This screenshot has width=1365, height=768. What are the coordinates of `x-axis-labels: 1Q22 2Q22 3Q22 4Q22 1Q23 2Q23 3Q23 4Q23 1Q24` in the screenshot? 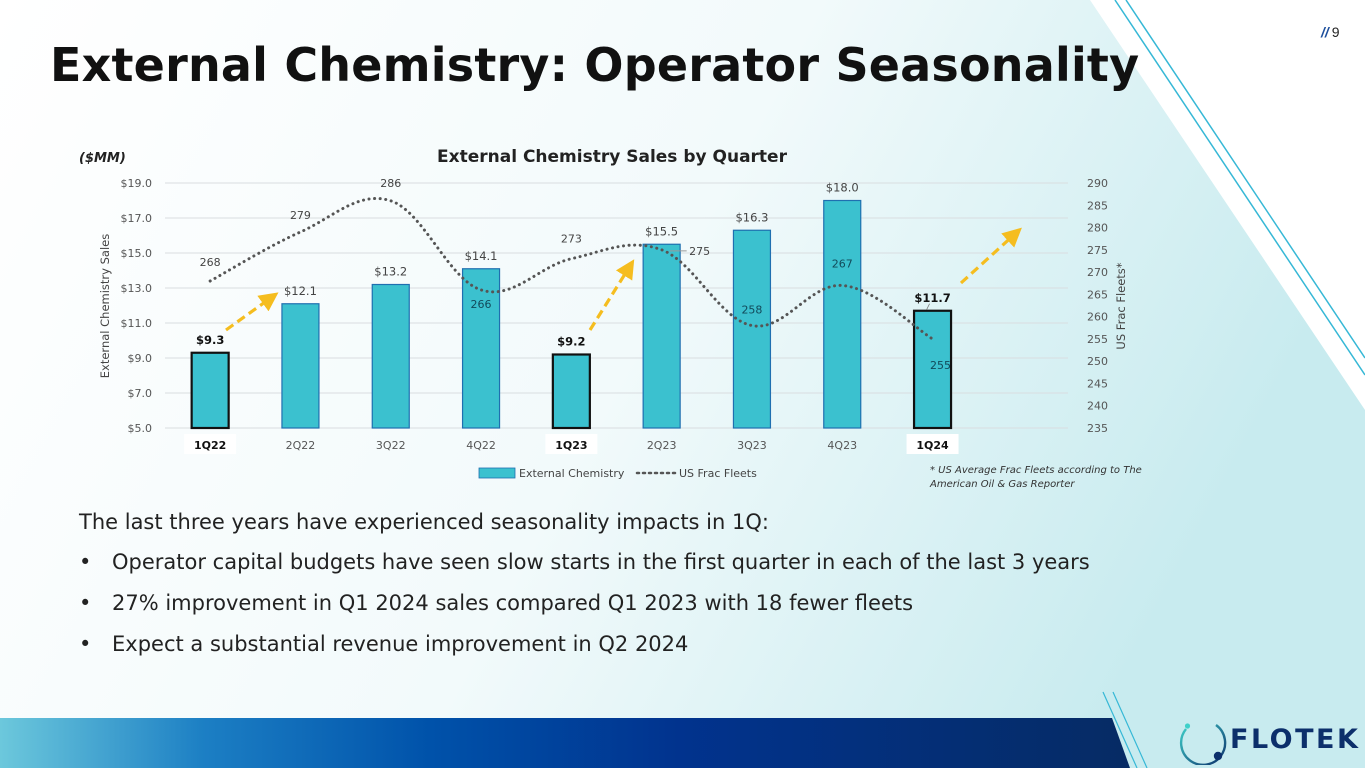 It's located at (571, 444).